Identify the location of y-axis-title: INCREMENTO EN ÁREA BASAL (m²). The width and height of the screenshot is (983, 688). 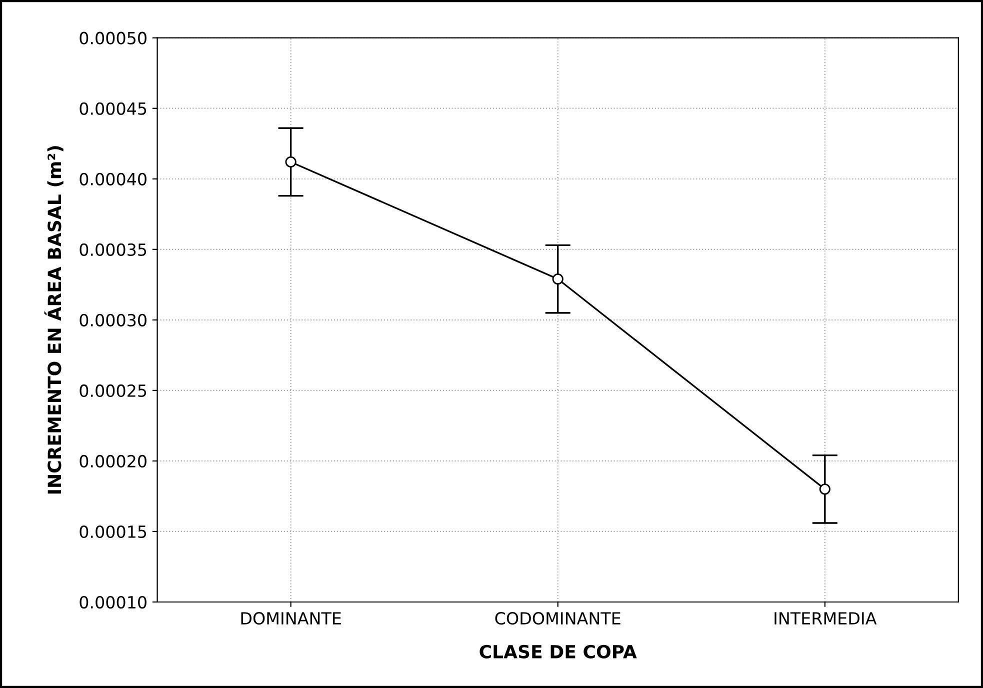
(54, 320).